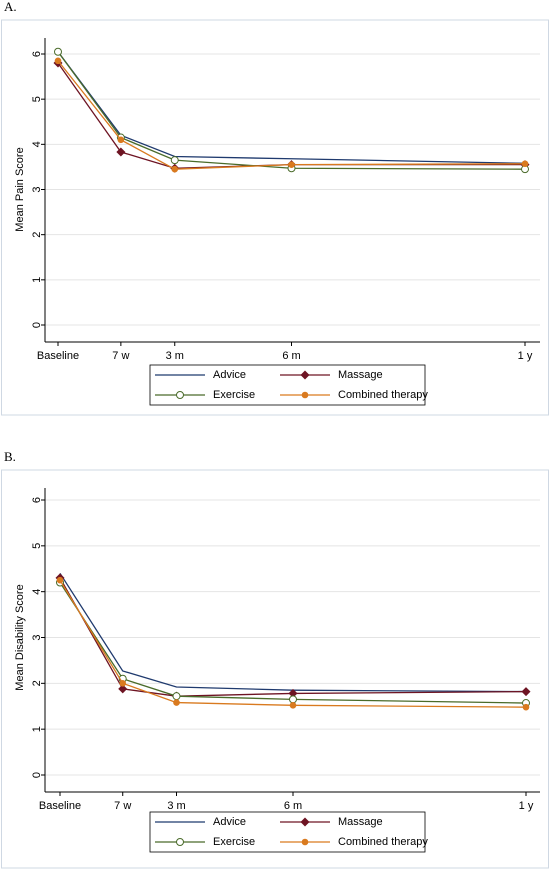  What do you see at coordinates (10, 456) in the screenshot?
I see `panel-label: B.` at bounding box center [10, 456].